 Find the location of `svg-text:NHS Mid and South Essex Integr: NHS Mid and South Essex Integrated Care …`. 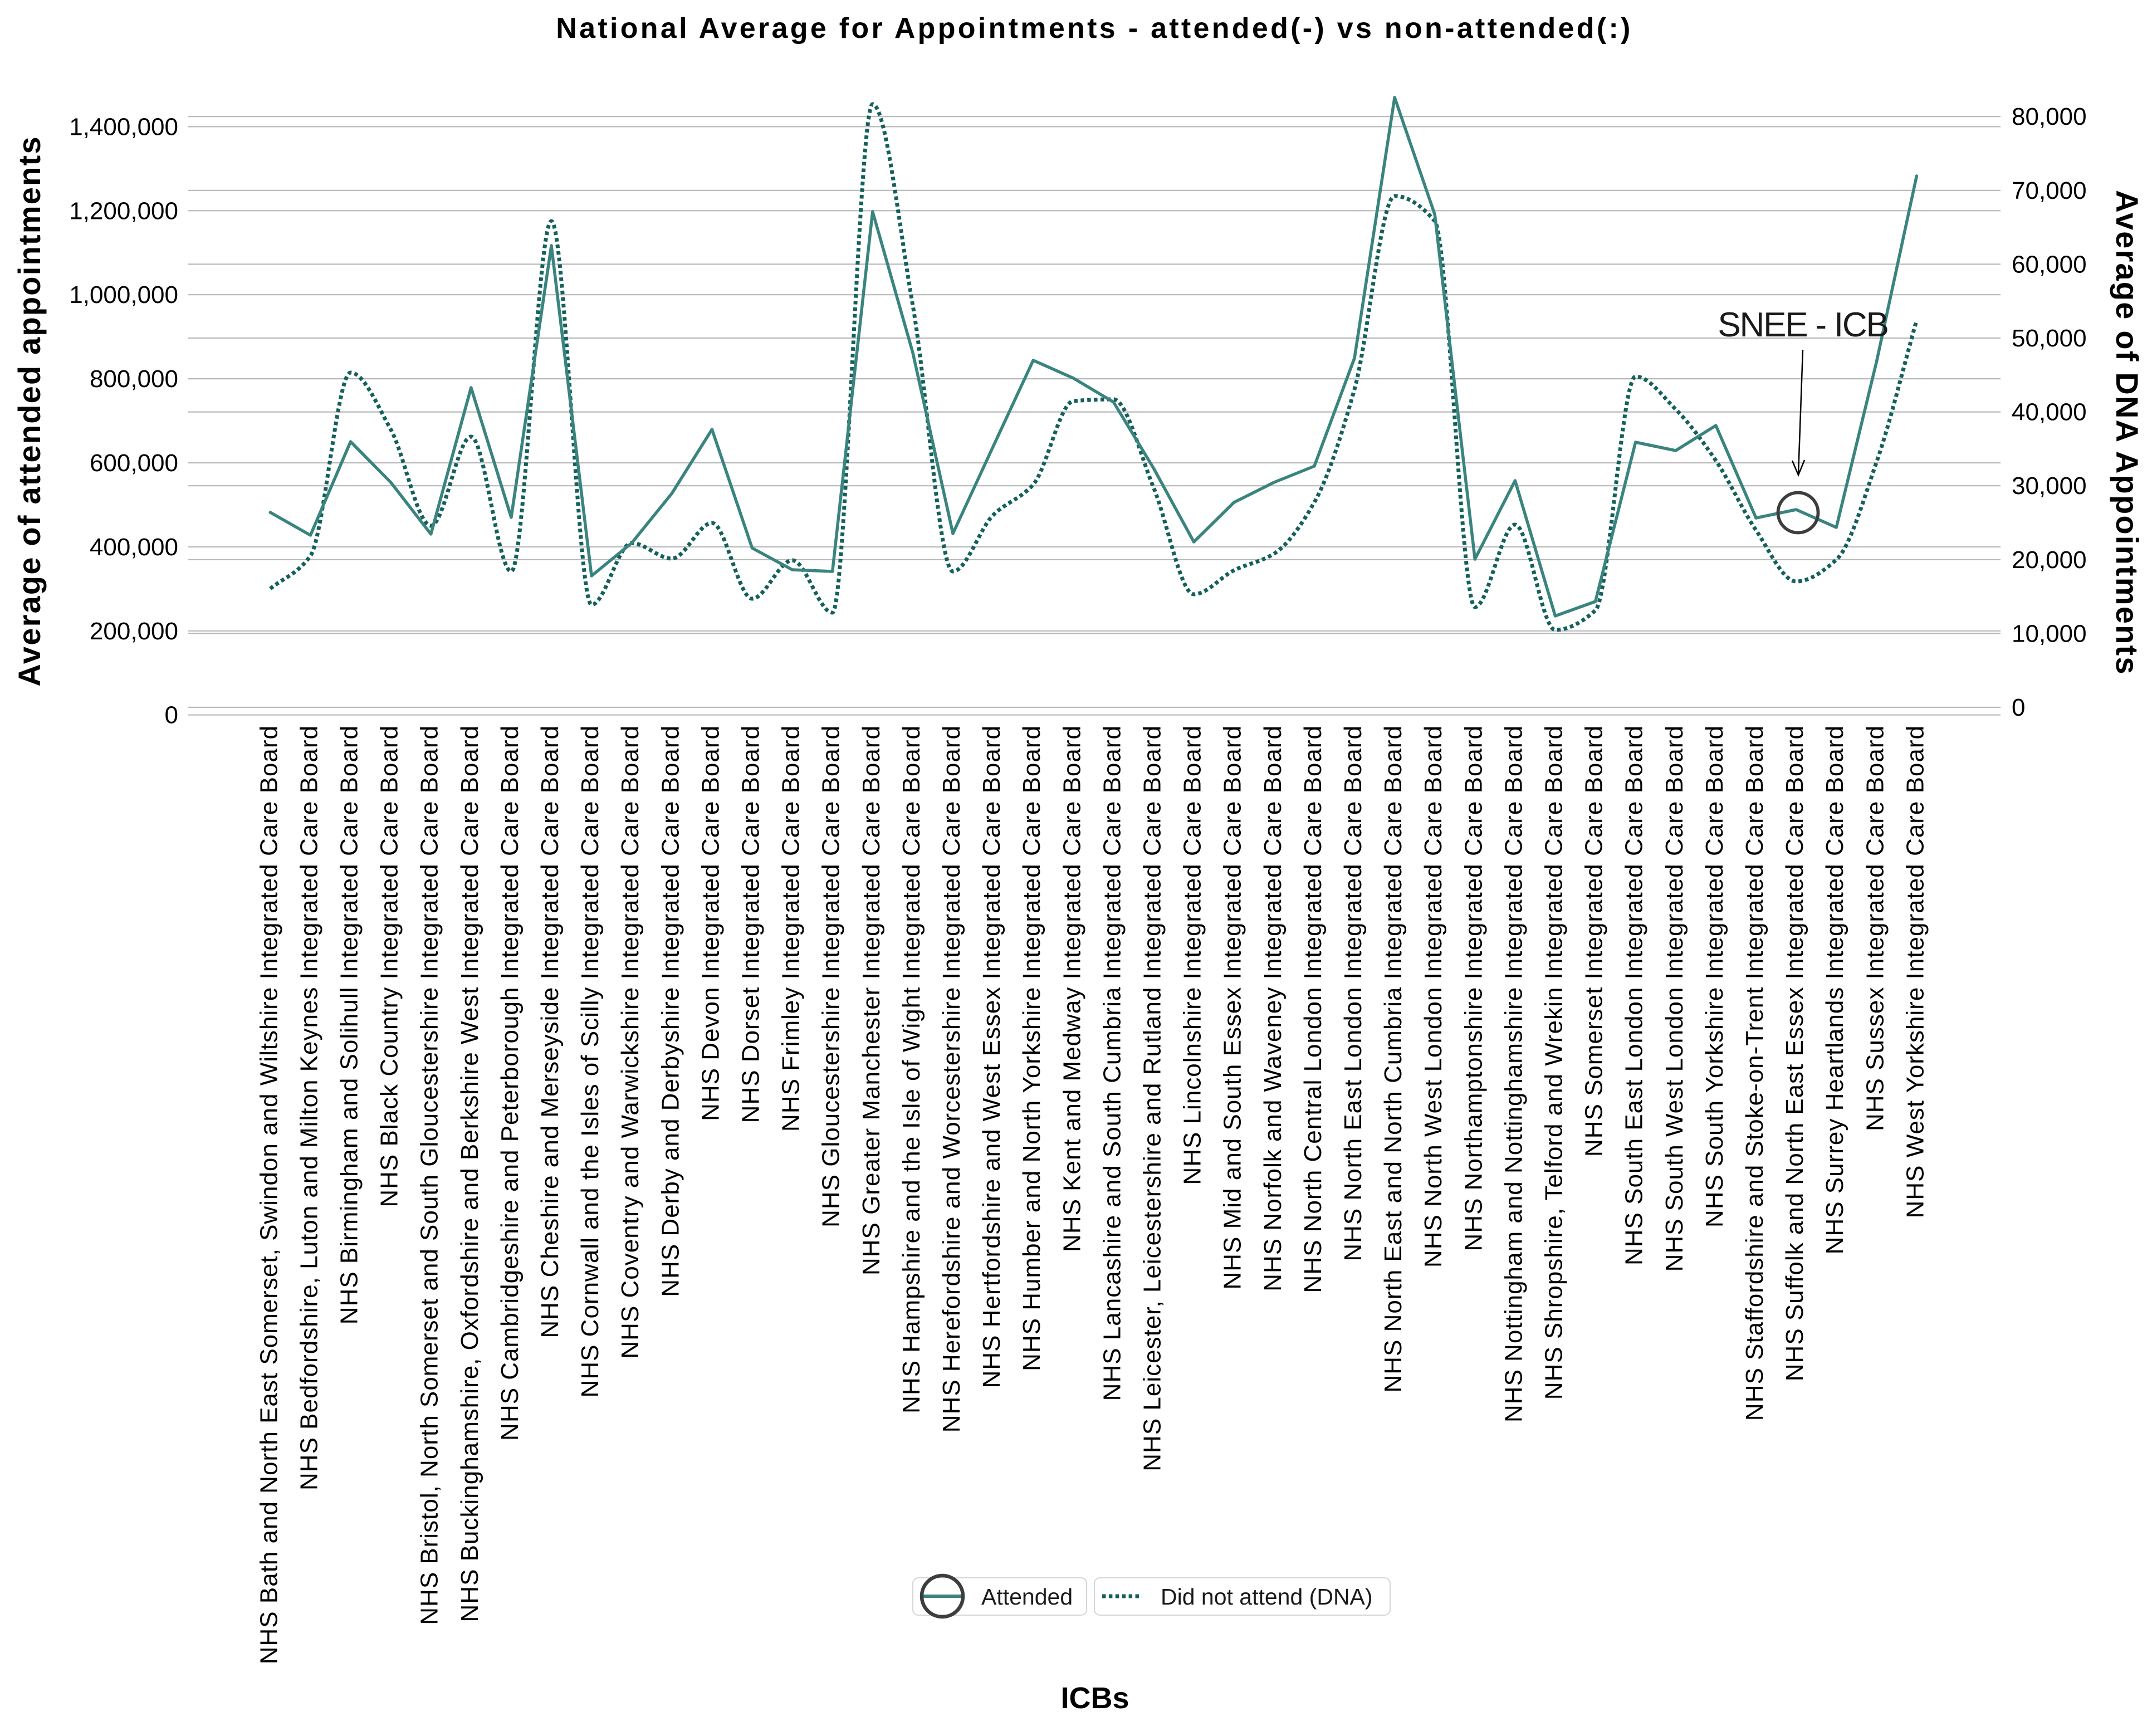

svg-text:NHS Mid and South Essex Integr: NHS Mid and South Essex Integrated Care … is located at coordinates (1232, 1007).